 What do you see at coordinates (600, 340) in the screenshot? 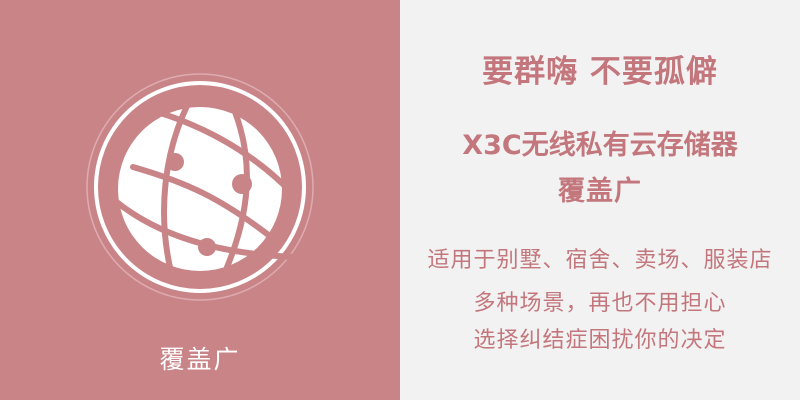
I see `description-line-3: 选择纠结症困扰你的决定` at bounding box center [600, 340].